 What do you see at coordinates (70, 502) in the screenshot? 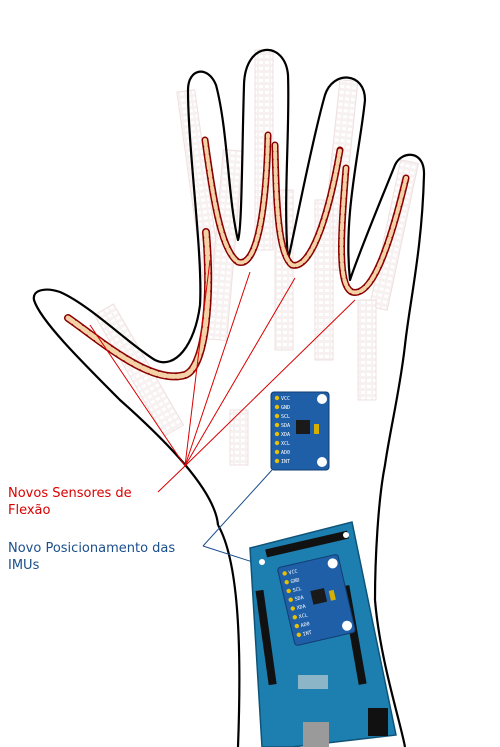
I see `flex-sensors-label: Novos Sensores de Flexão` at bounding box center [70, 502].